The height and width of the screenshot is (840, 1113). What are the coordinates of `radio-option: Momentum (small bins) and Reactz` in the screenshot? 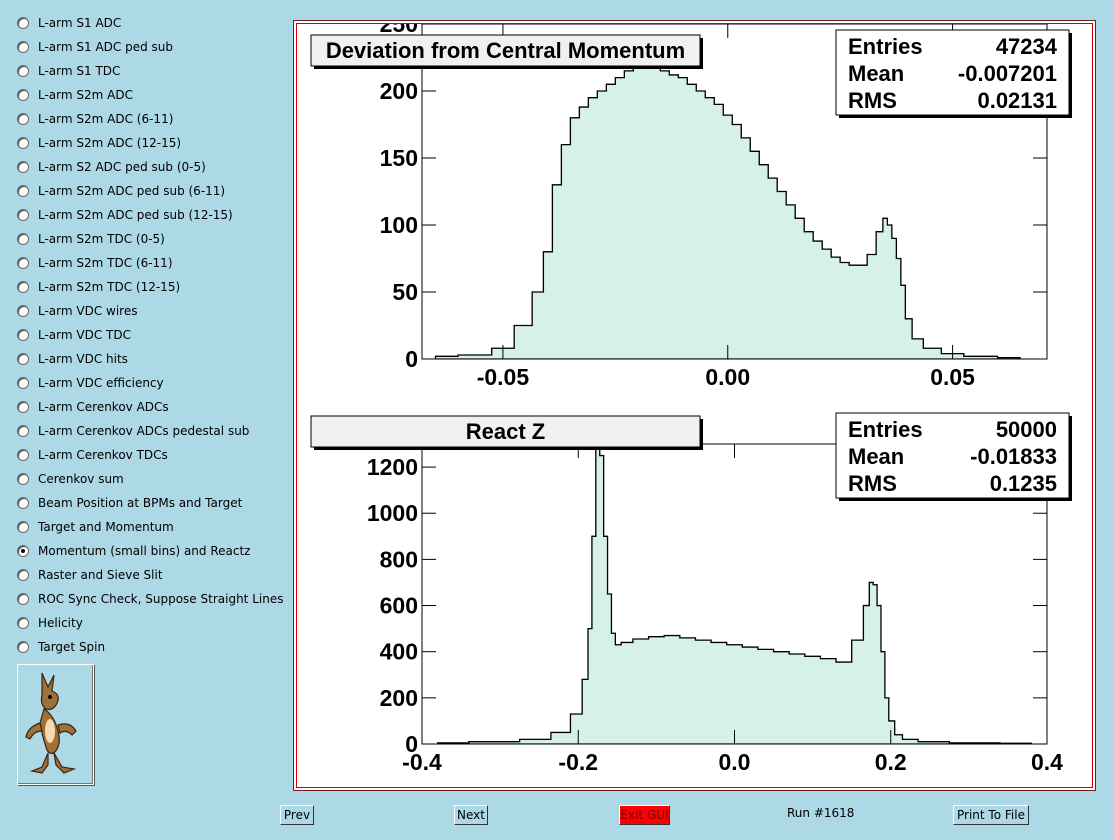 It's located at (133, 551).